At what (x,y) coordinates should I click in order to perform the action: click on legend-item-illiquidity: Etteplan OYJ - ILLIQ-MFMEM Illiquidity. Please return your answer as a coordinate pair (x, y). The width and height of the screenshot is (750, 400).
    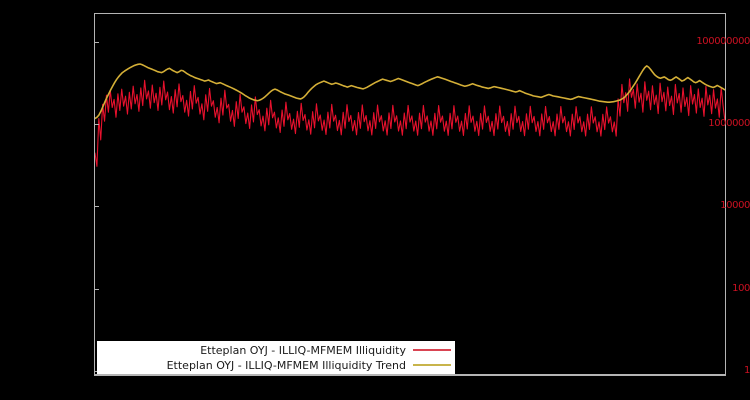
    Looking at the image, I should click on (274, 350).